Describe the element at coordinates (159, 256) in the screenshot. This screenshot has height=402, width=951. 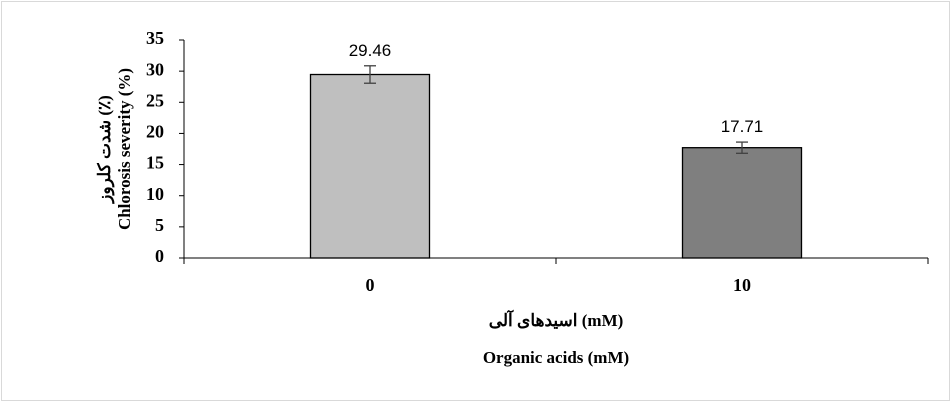
I see `y-tick-label: 0` at that location.